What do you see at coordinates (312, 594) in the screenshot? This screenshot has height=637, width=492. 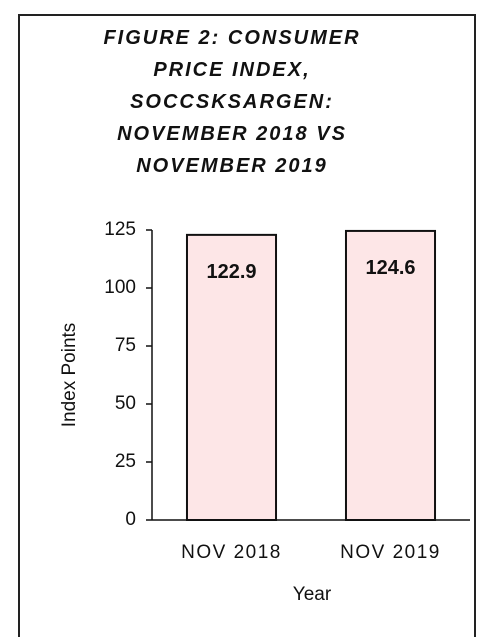 I see `x-axis-label: Year` at bounding box center [312, 594].